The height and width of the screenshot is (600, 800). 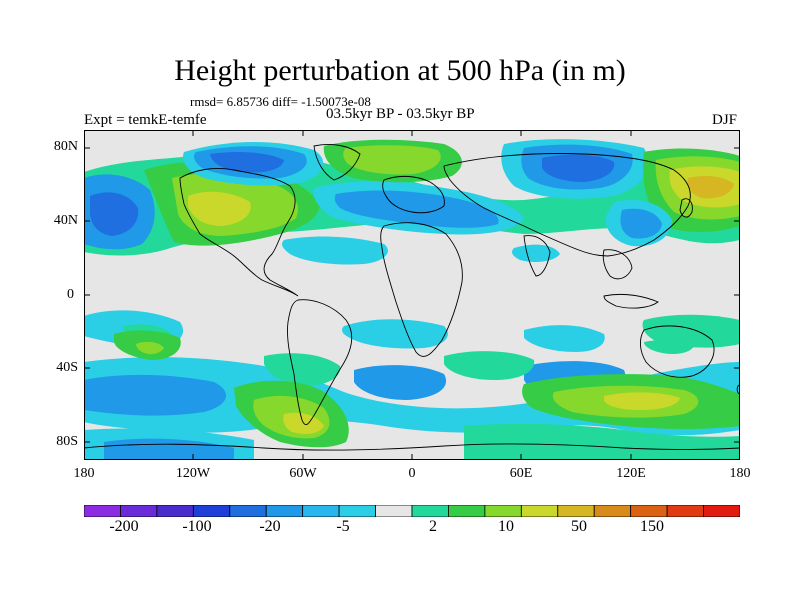 I want to click on contour-subtrop-cyan, so click(x=536, y=253).